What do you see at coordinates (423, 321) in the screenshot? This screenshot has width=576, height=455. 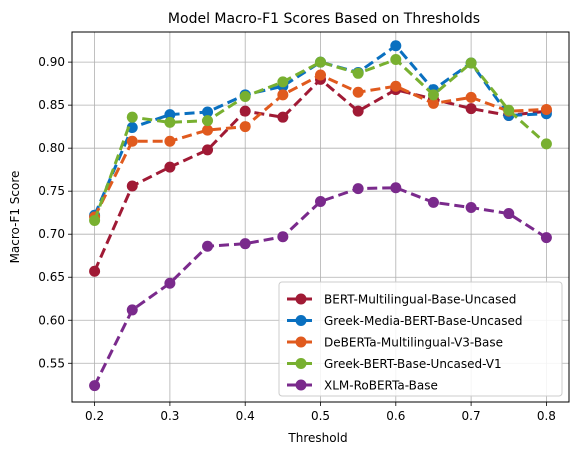 I see `legend-label: Greek-Media-BERT-Base-Uncased` at bounding box center [423, 321].